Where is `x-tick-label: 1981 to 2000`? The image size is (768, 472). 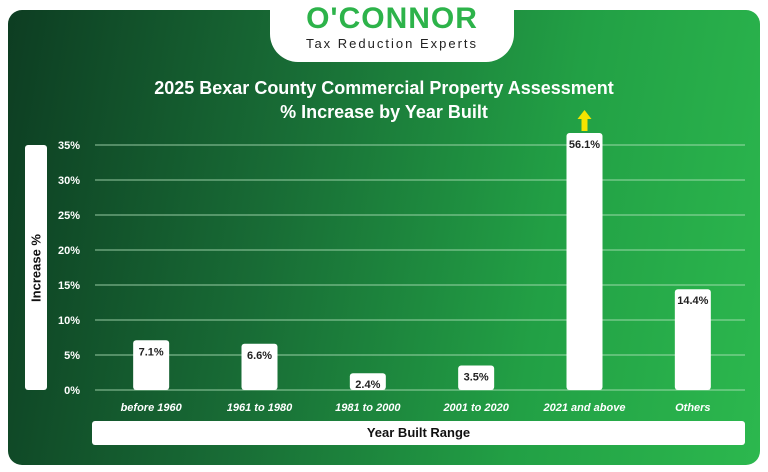 x-tick-label: 1981 to 2000 is located at coordinates (368, 408).